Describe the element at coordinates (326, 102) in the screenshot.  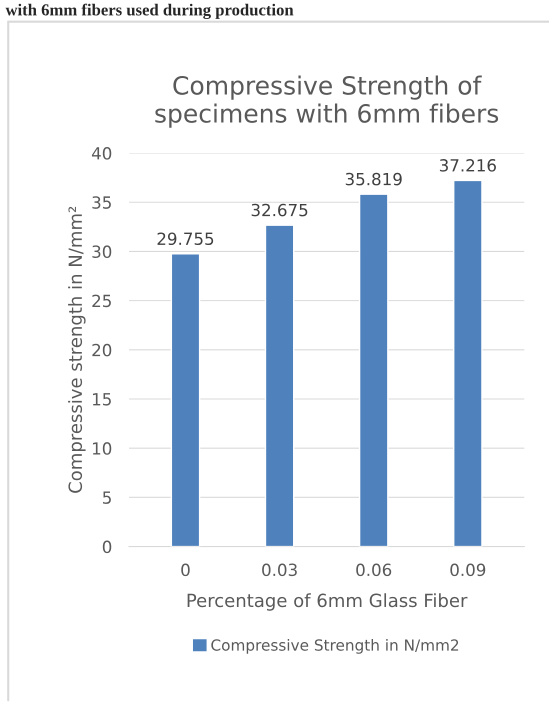
I see `chart-title: Compressive Strength of specimens with 6mm fibers` at that location.